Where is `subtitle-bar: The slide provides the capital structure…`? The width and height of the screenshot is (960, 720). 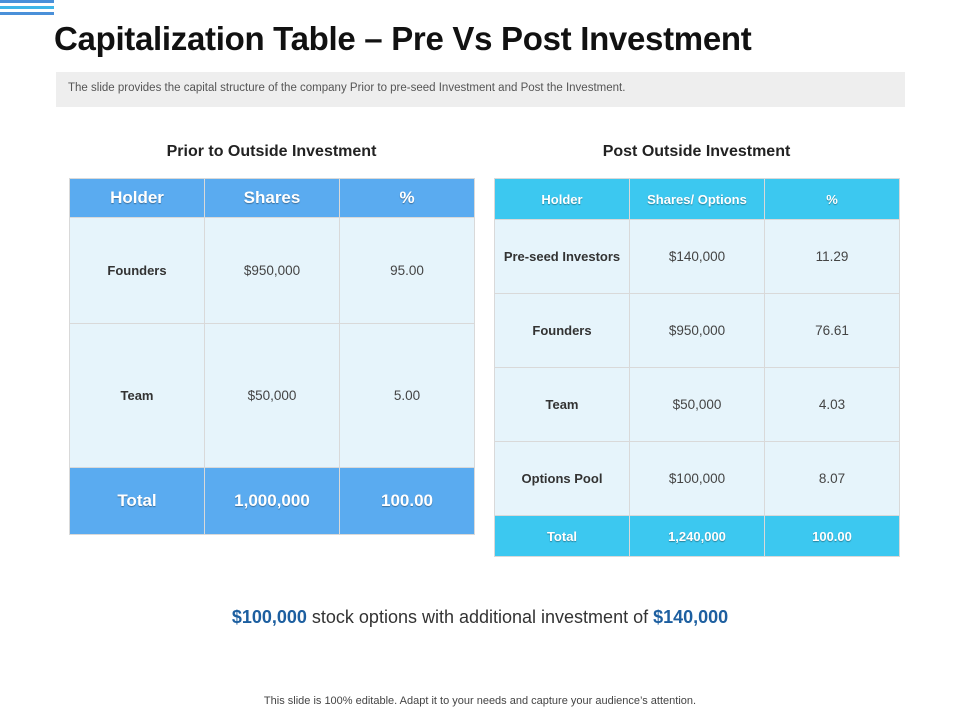
subtitle-bar: The slide provides the capital structure… is located at coordinates (480, 89).